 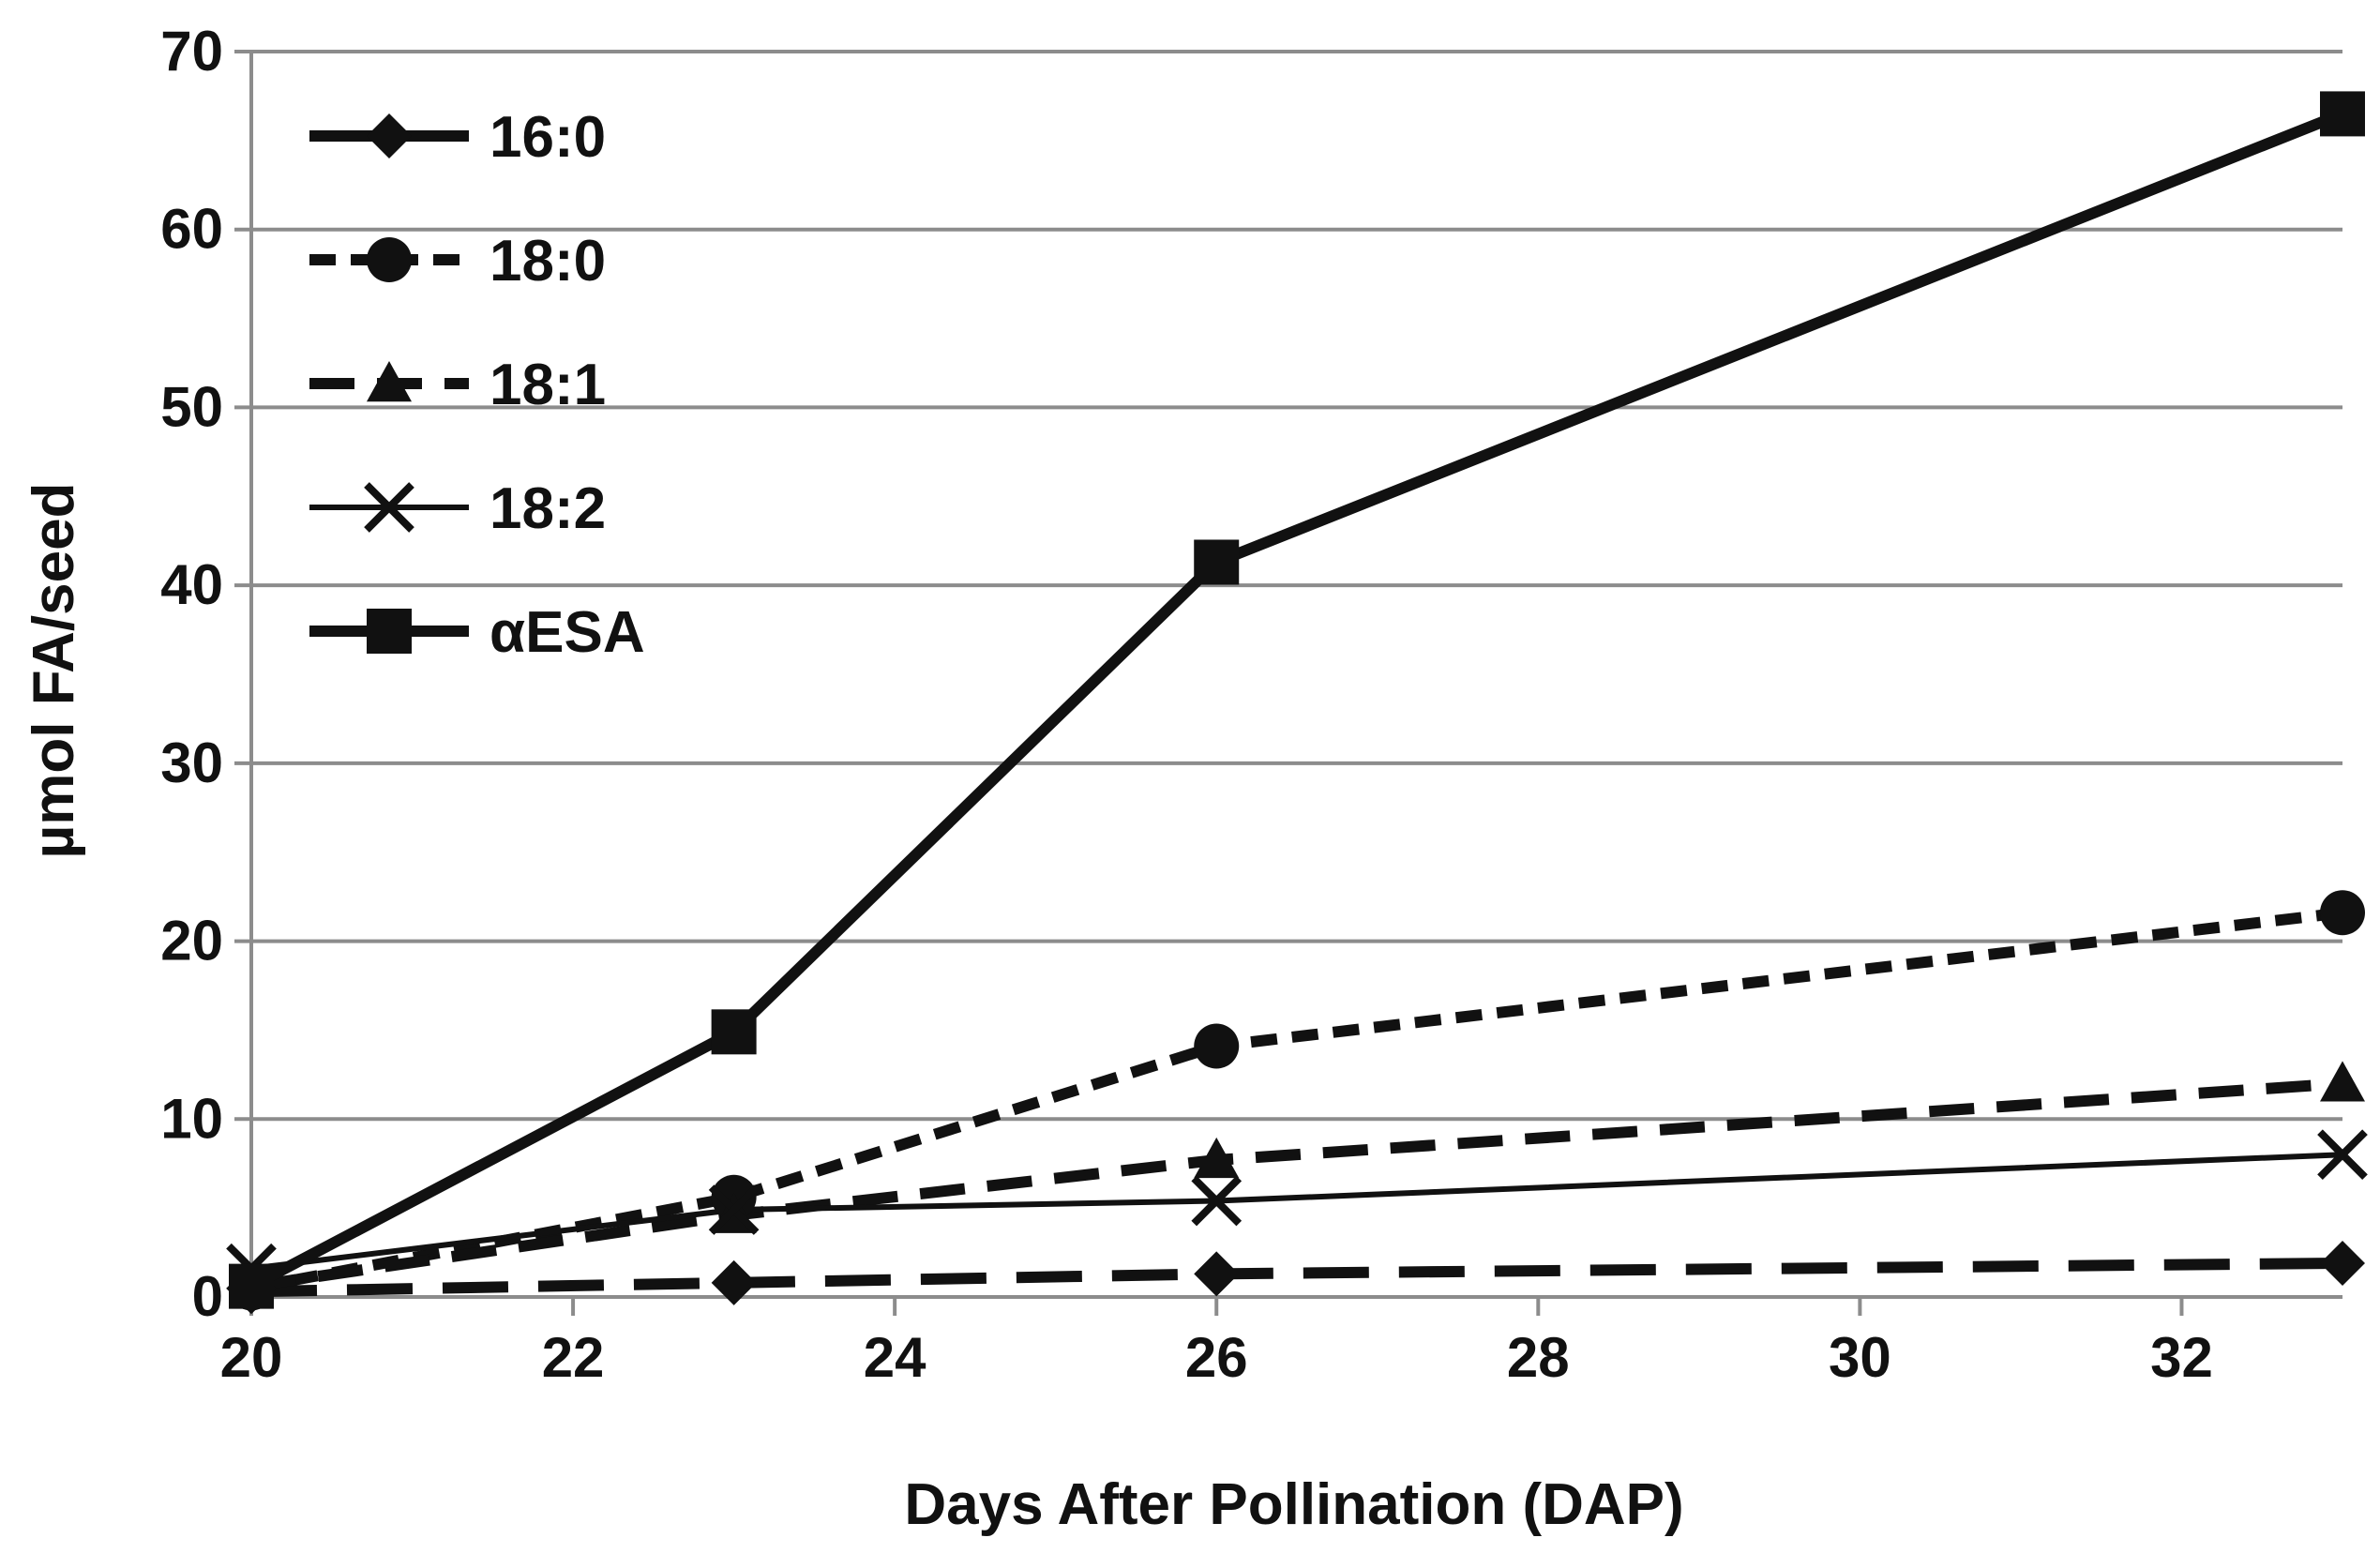 I want to click on x-tick-label: 32, so click(x=2181, y=1357).